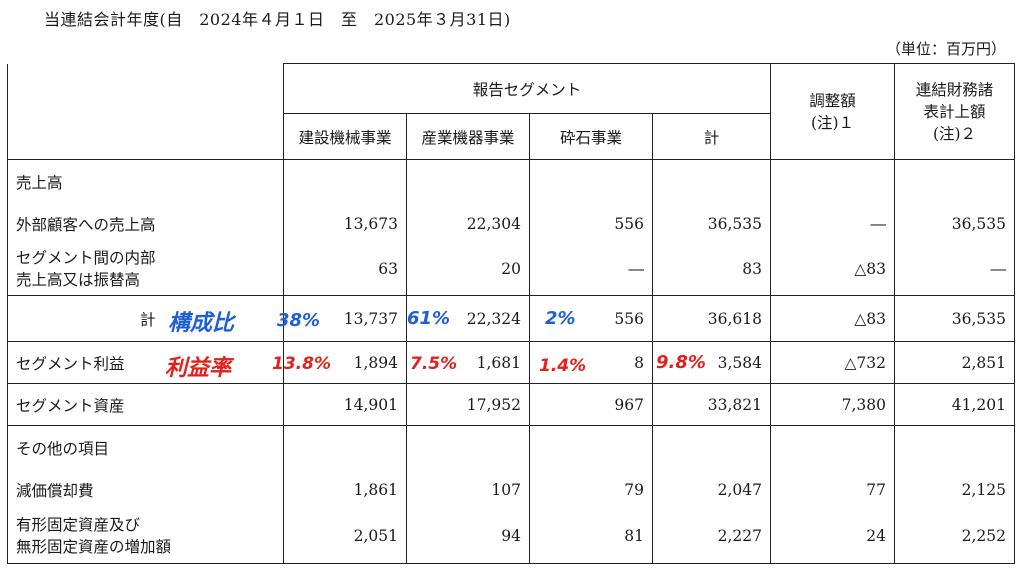 The image size is (1024, 572). I want to click on composition-ratio-construction: 38%, so click(299, 320).